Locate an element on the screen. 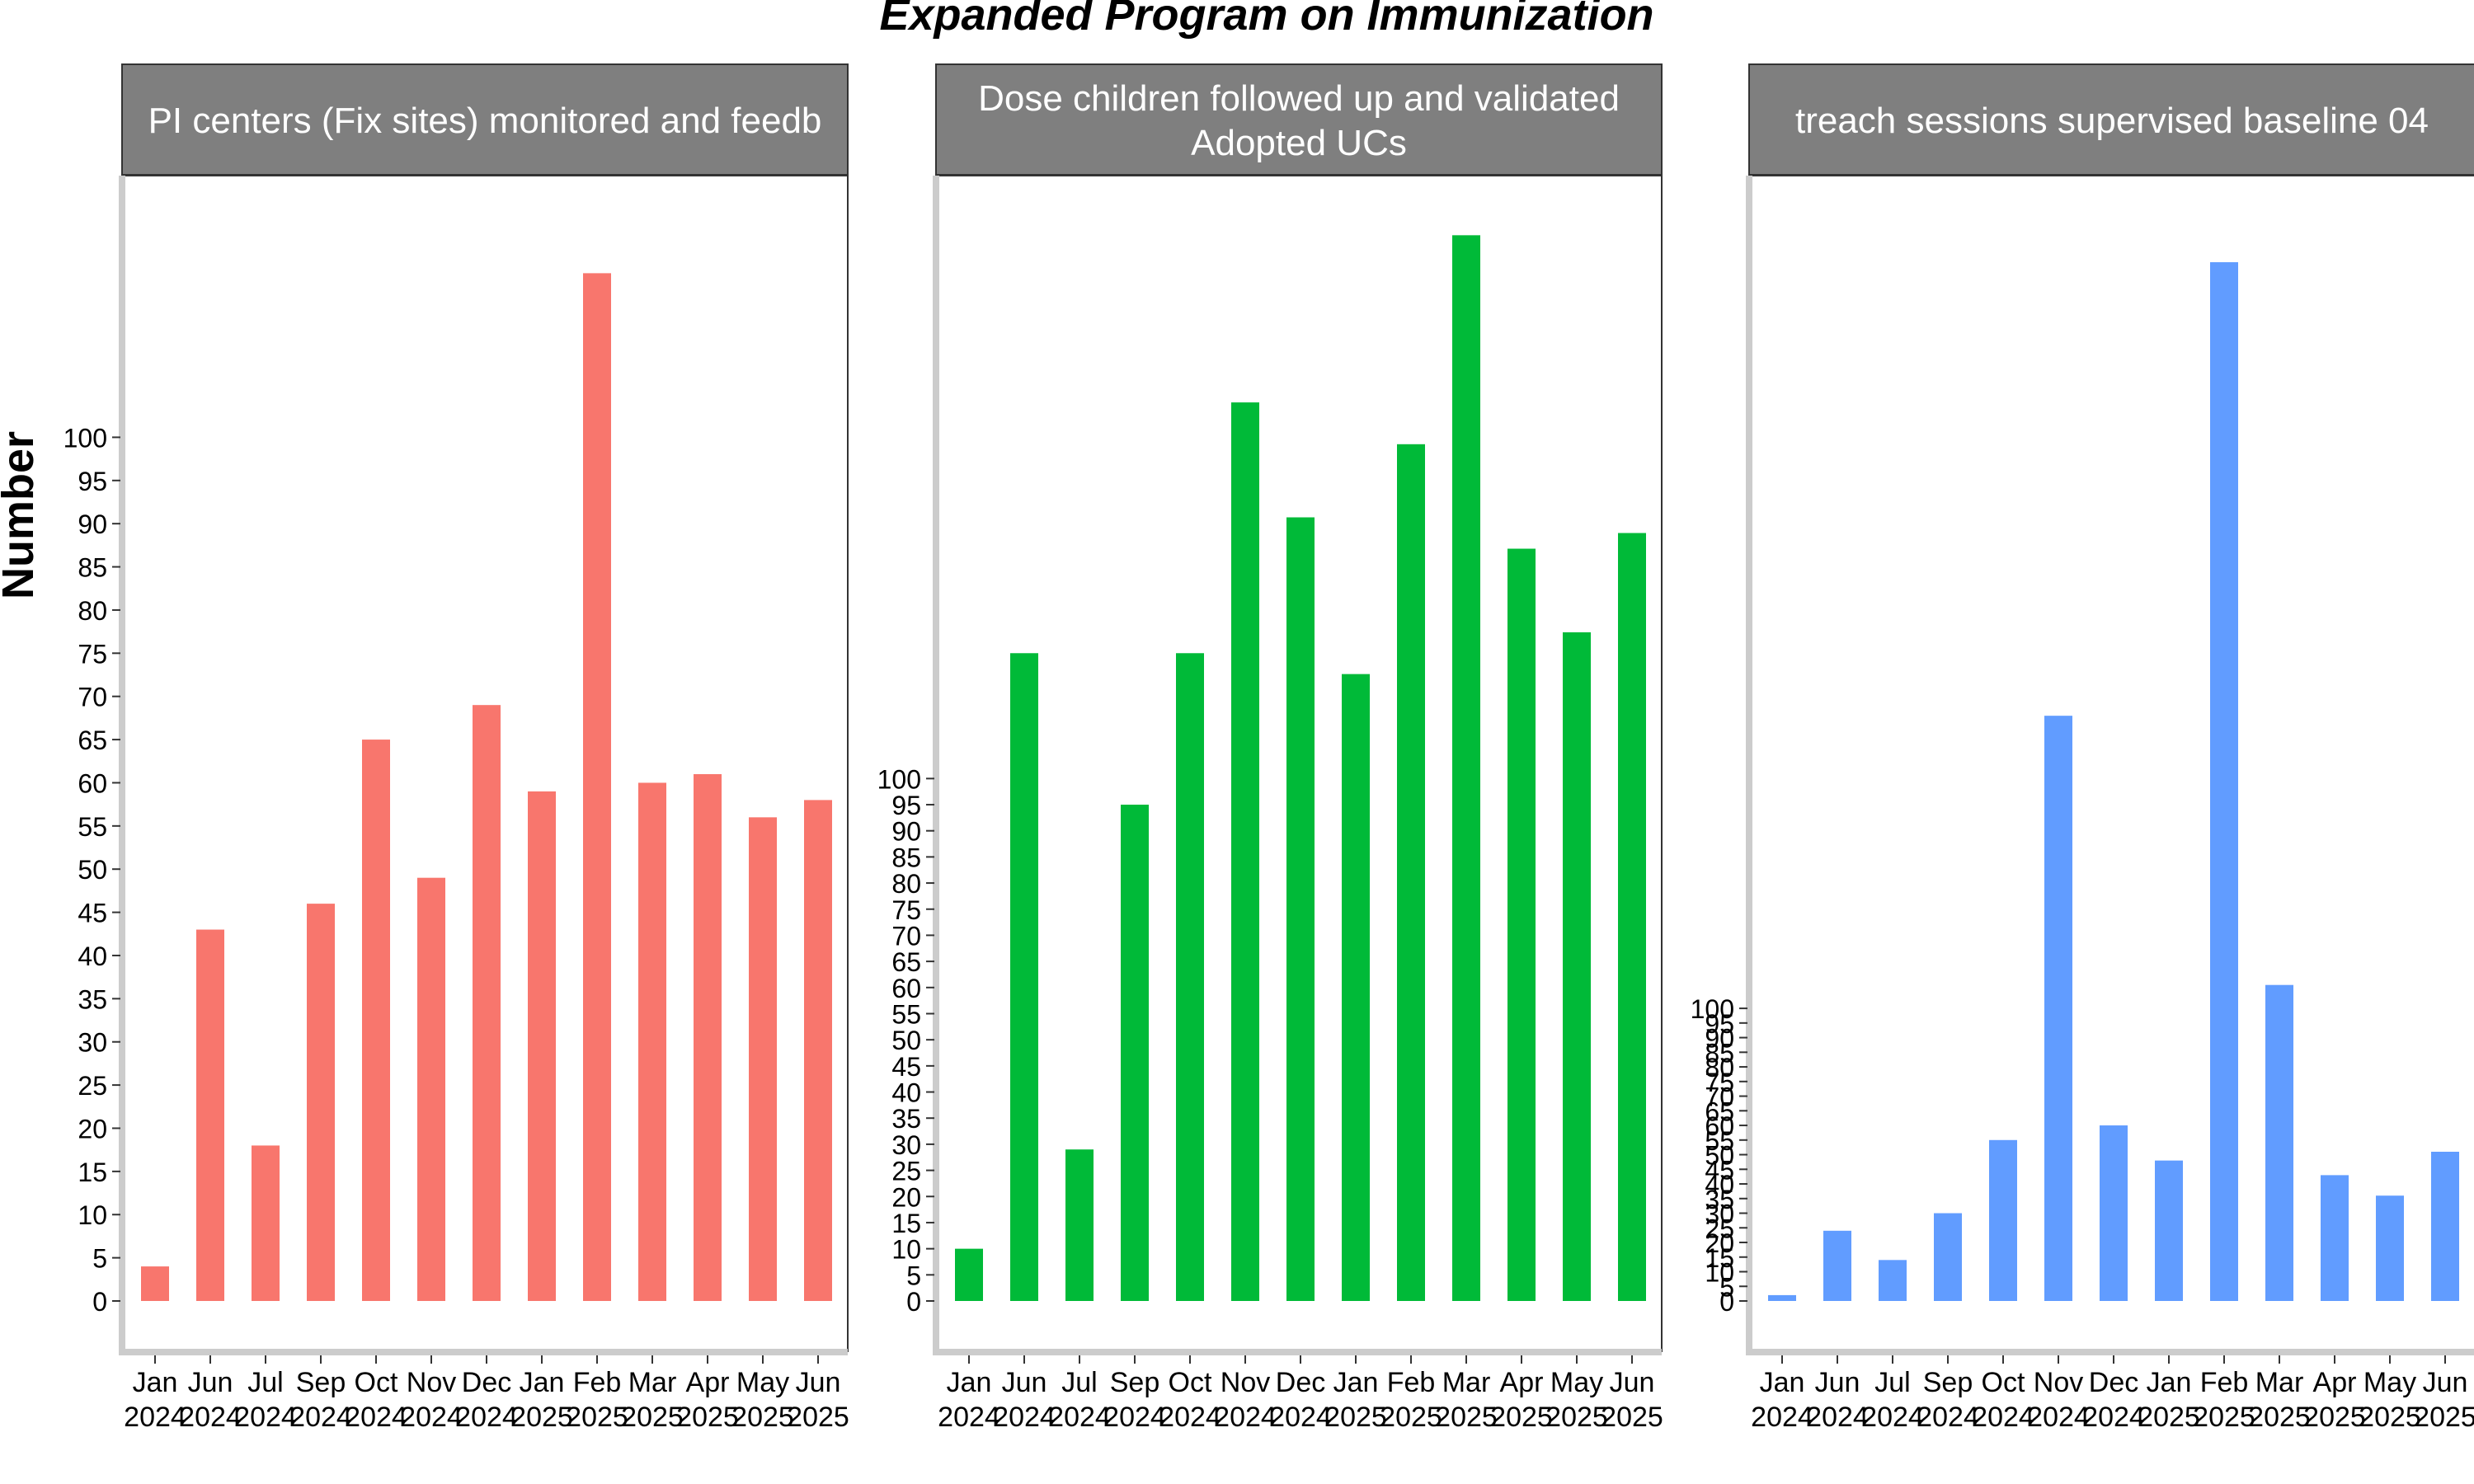  facet-strip-label: treach sessions supervised baseline 04 is located at coordinates (2112, 121).